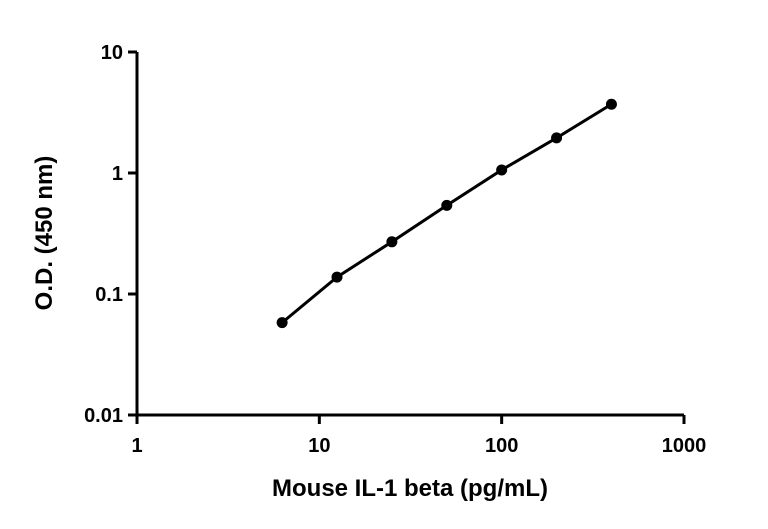 Image resolution: width=768 pixels, height=529 pixels. What do you see at coordinates (501, 446) in the screenshot?
I see `x-tick-label: 100` at bounding box center [501, 446].